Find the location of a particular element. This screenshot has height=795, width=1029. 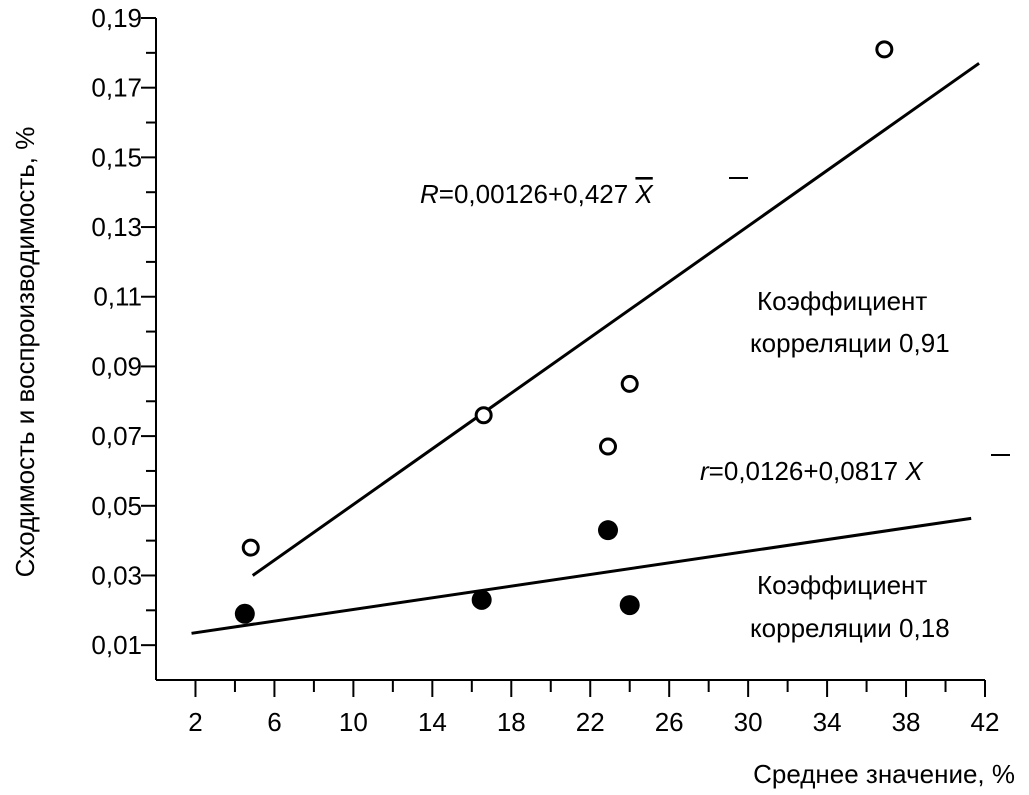

y-tick-label: 0,05 is located at coordinates (116, 506).